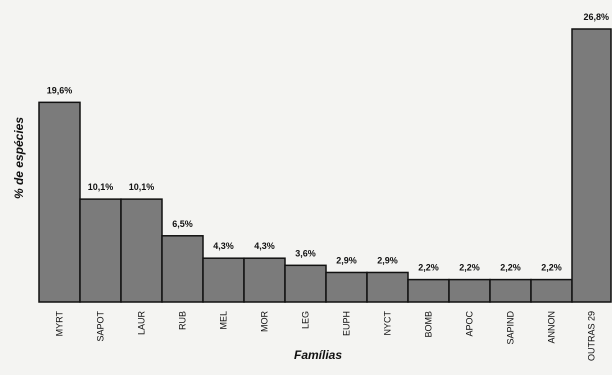 Image resolution: width=612 pixels, height=375 pixels. What do you see at coordinates (470, 324) in the screenshot?
I see `x-tick-label: APOC` at bounding box center [470, 324].